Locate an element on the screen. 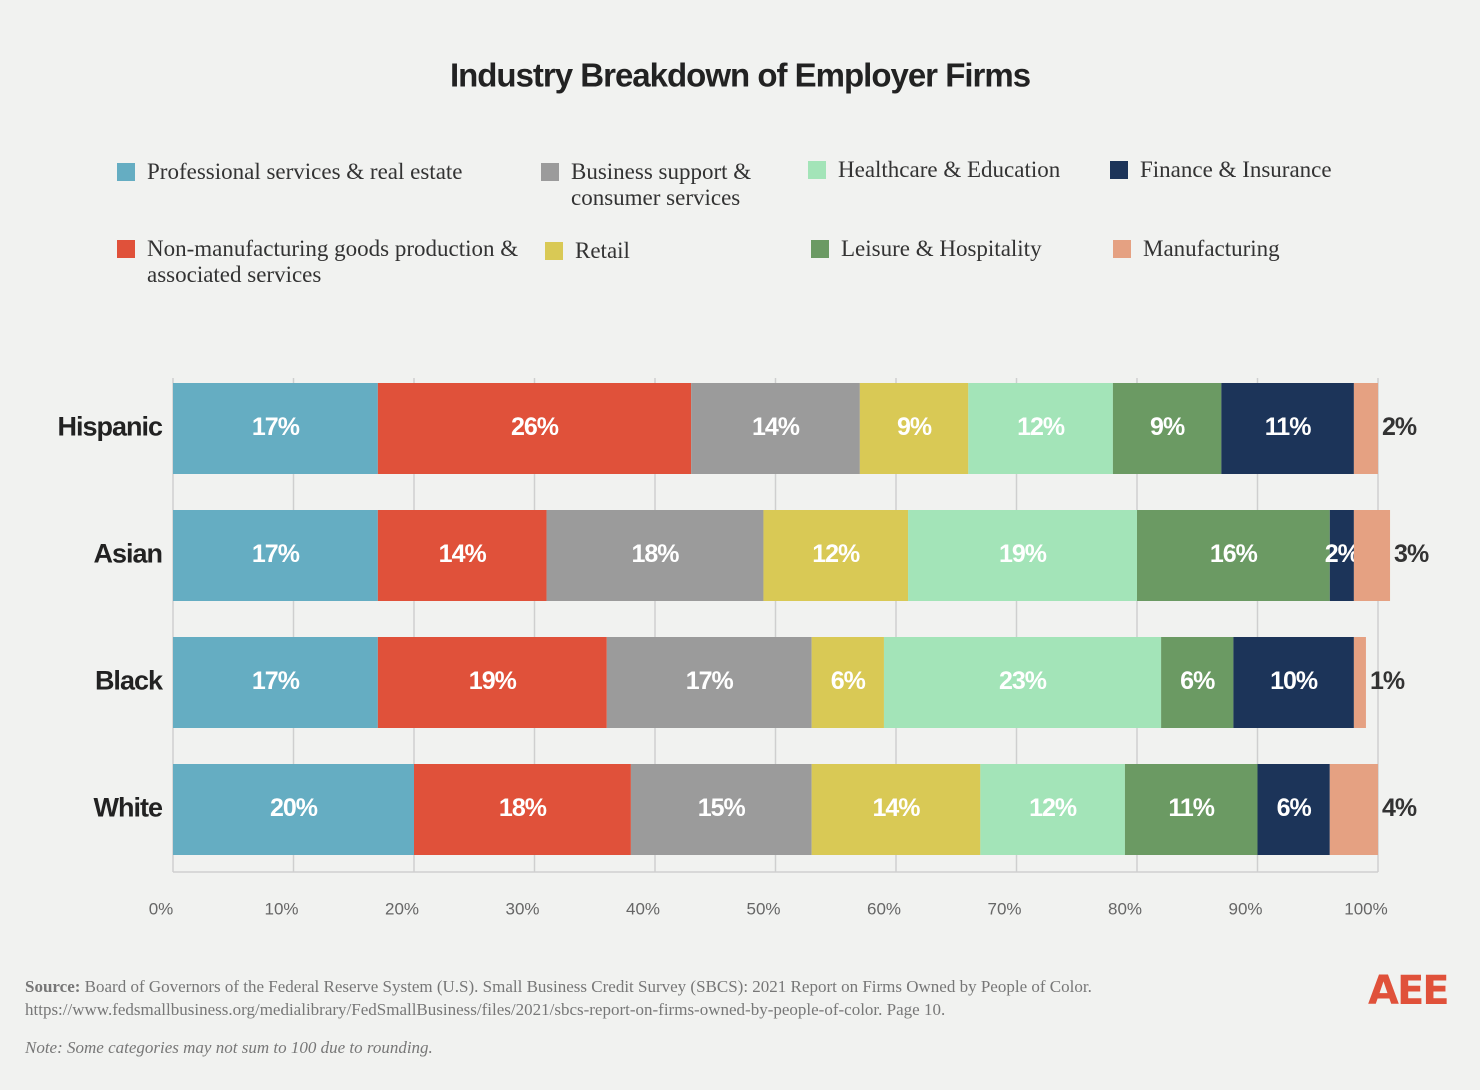  legend-label: Retail is located at coordinates (602, 250).